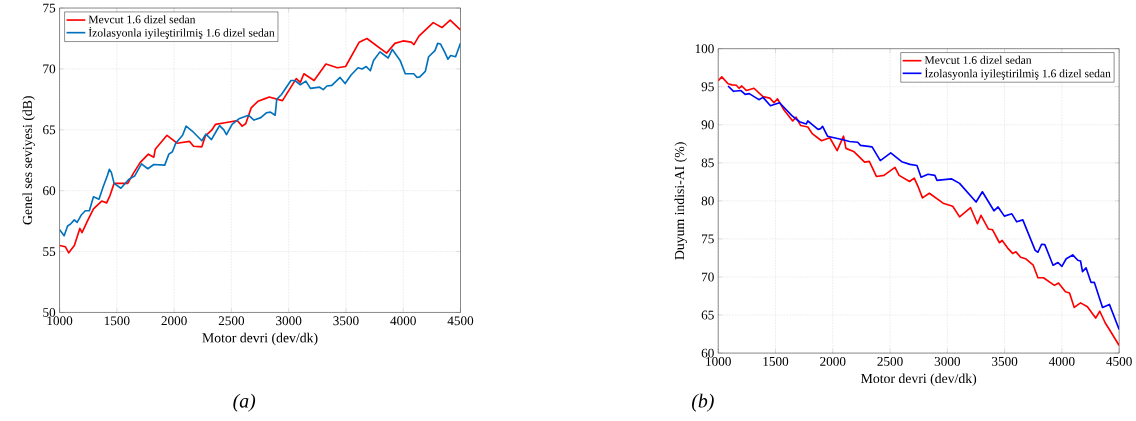 The height and width of the screenshot is (421, 1136). What do you see at coordinates (707, 201) in the screenshot?
I see `y-tick-label: 80` at bounding box center [707, 201].